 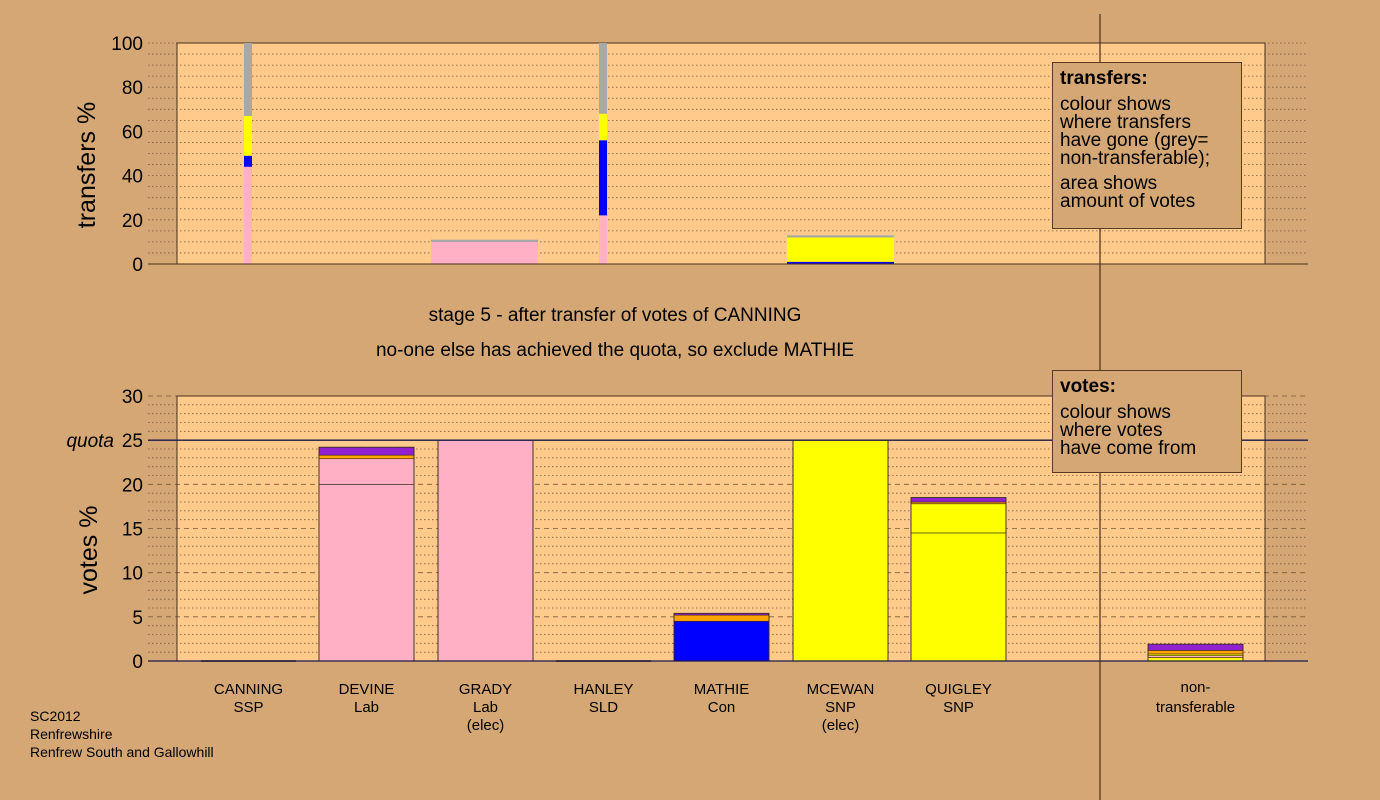 I want to click on transfers-ytick-label: 80, so click(x=132, y=88).